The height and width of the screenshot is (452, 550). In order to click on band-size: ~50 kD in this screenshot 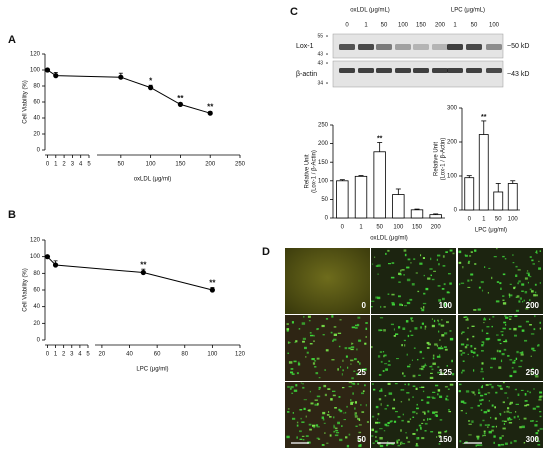, I will do `click(518, 46)`.